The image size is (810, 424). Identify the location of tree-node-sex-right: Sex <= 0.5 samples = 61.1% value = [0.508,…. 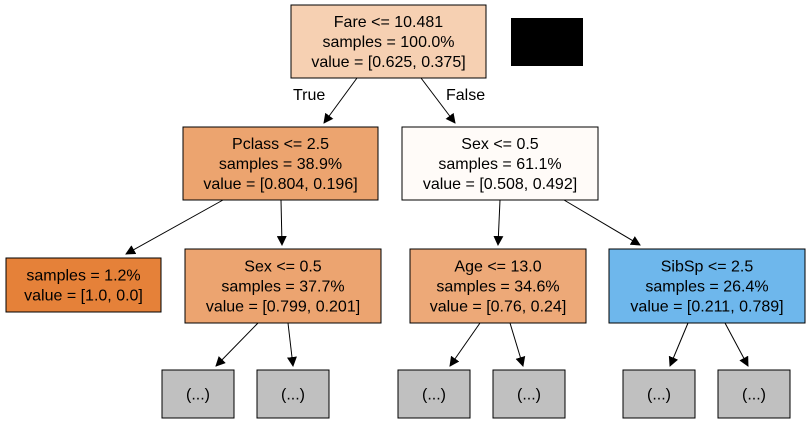
(500, 163).